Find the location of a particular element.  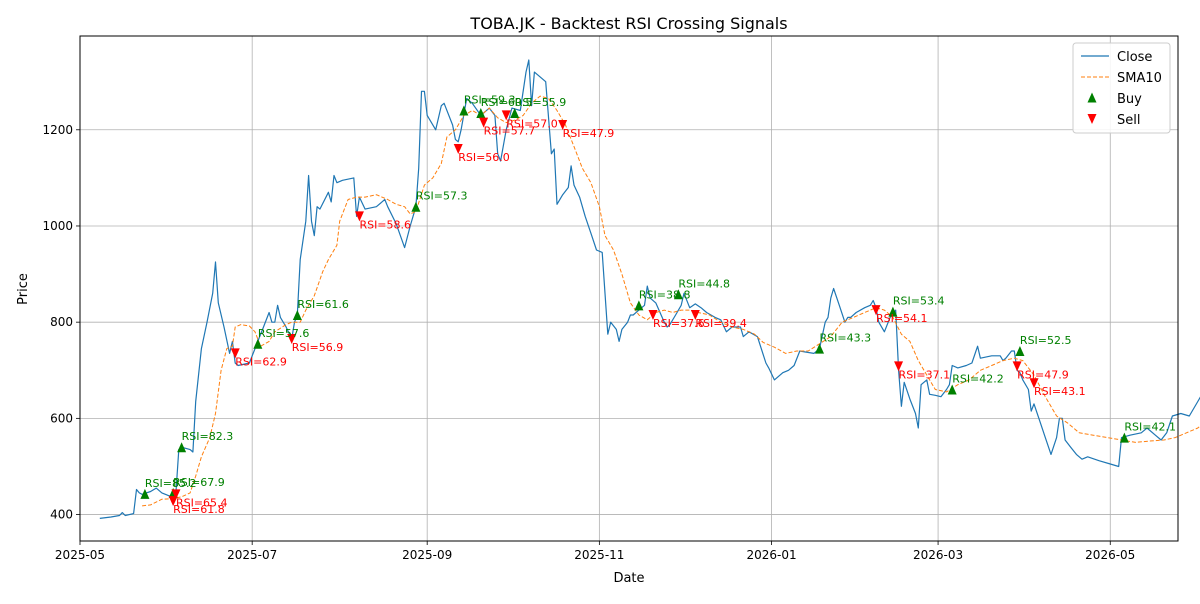

legend-close-label: Close is located at coordinates (1134, 57).